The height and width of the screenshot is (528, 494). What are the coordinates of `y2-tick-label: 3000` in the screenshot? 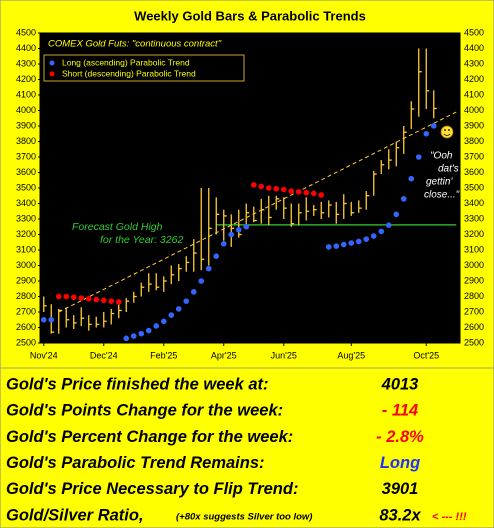 It's located at (474, 265).